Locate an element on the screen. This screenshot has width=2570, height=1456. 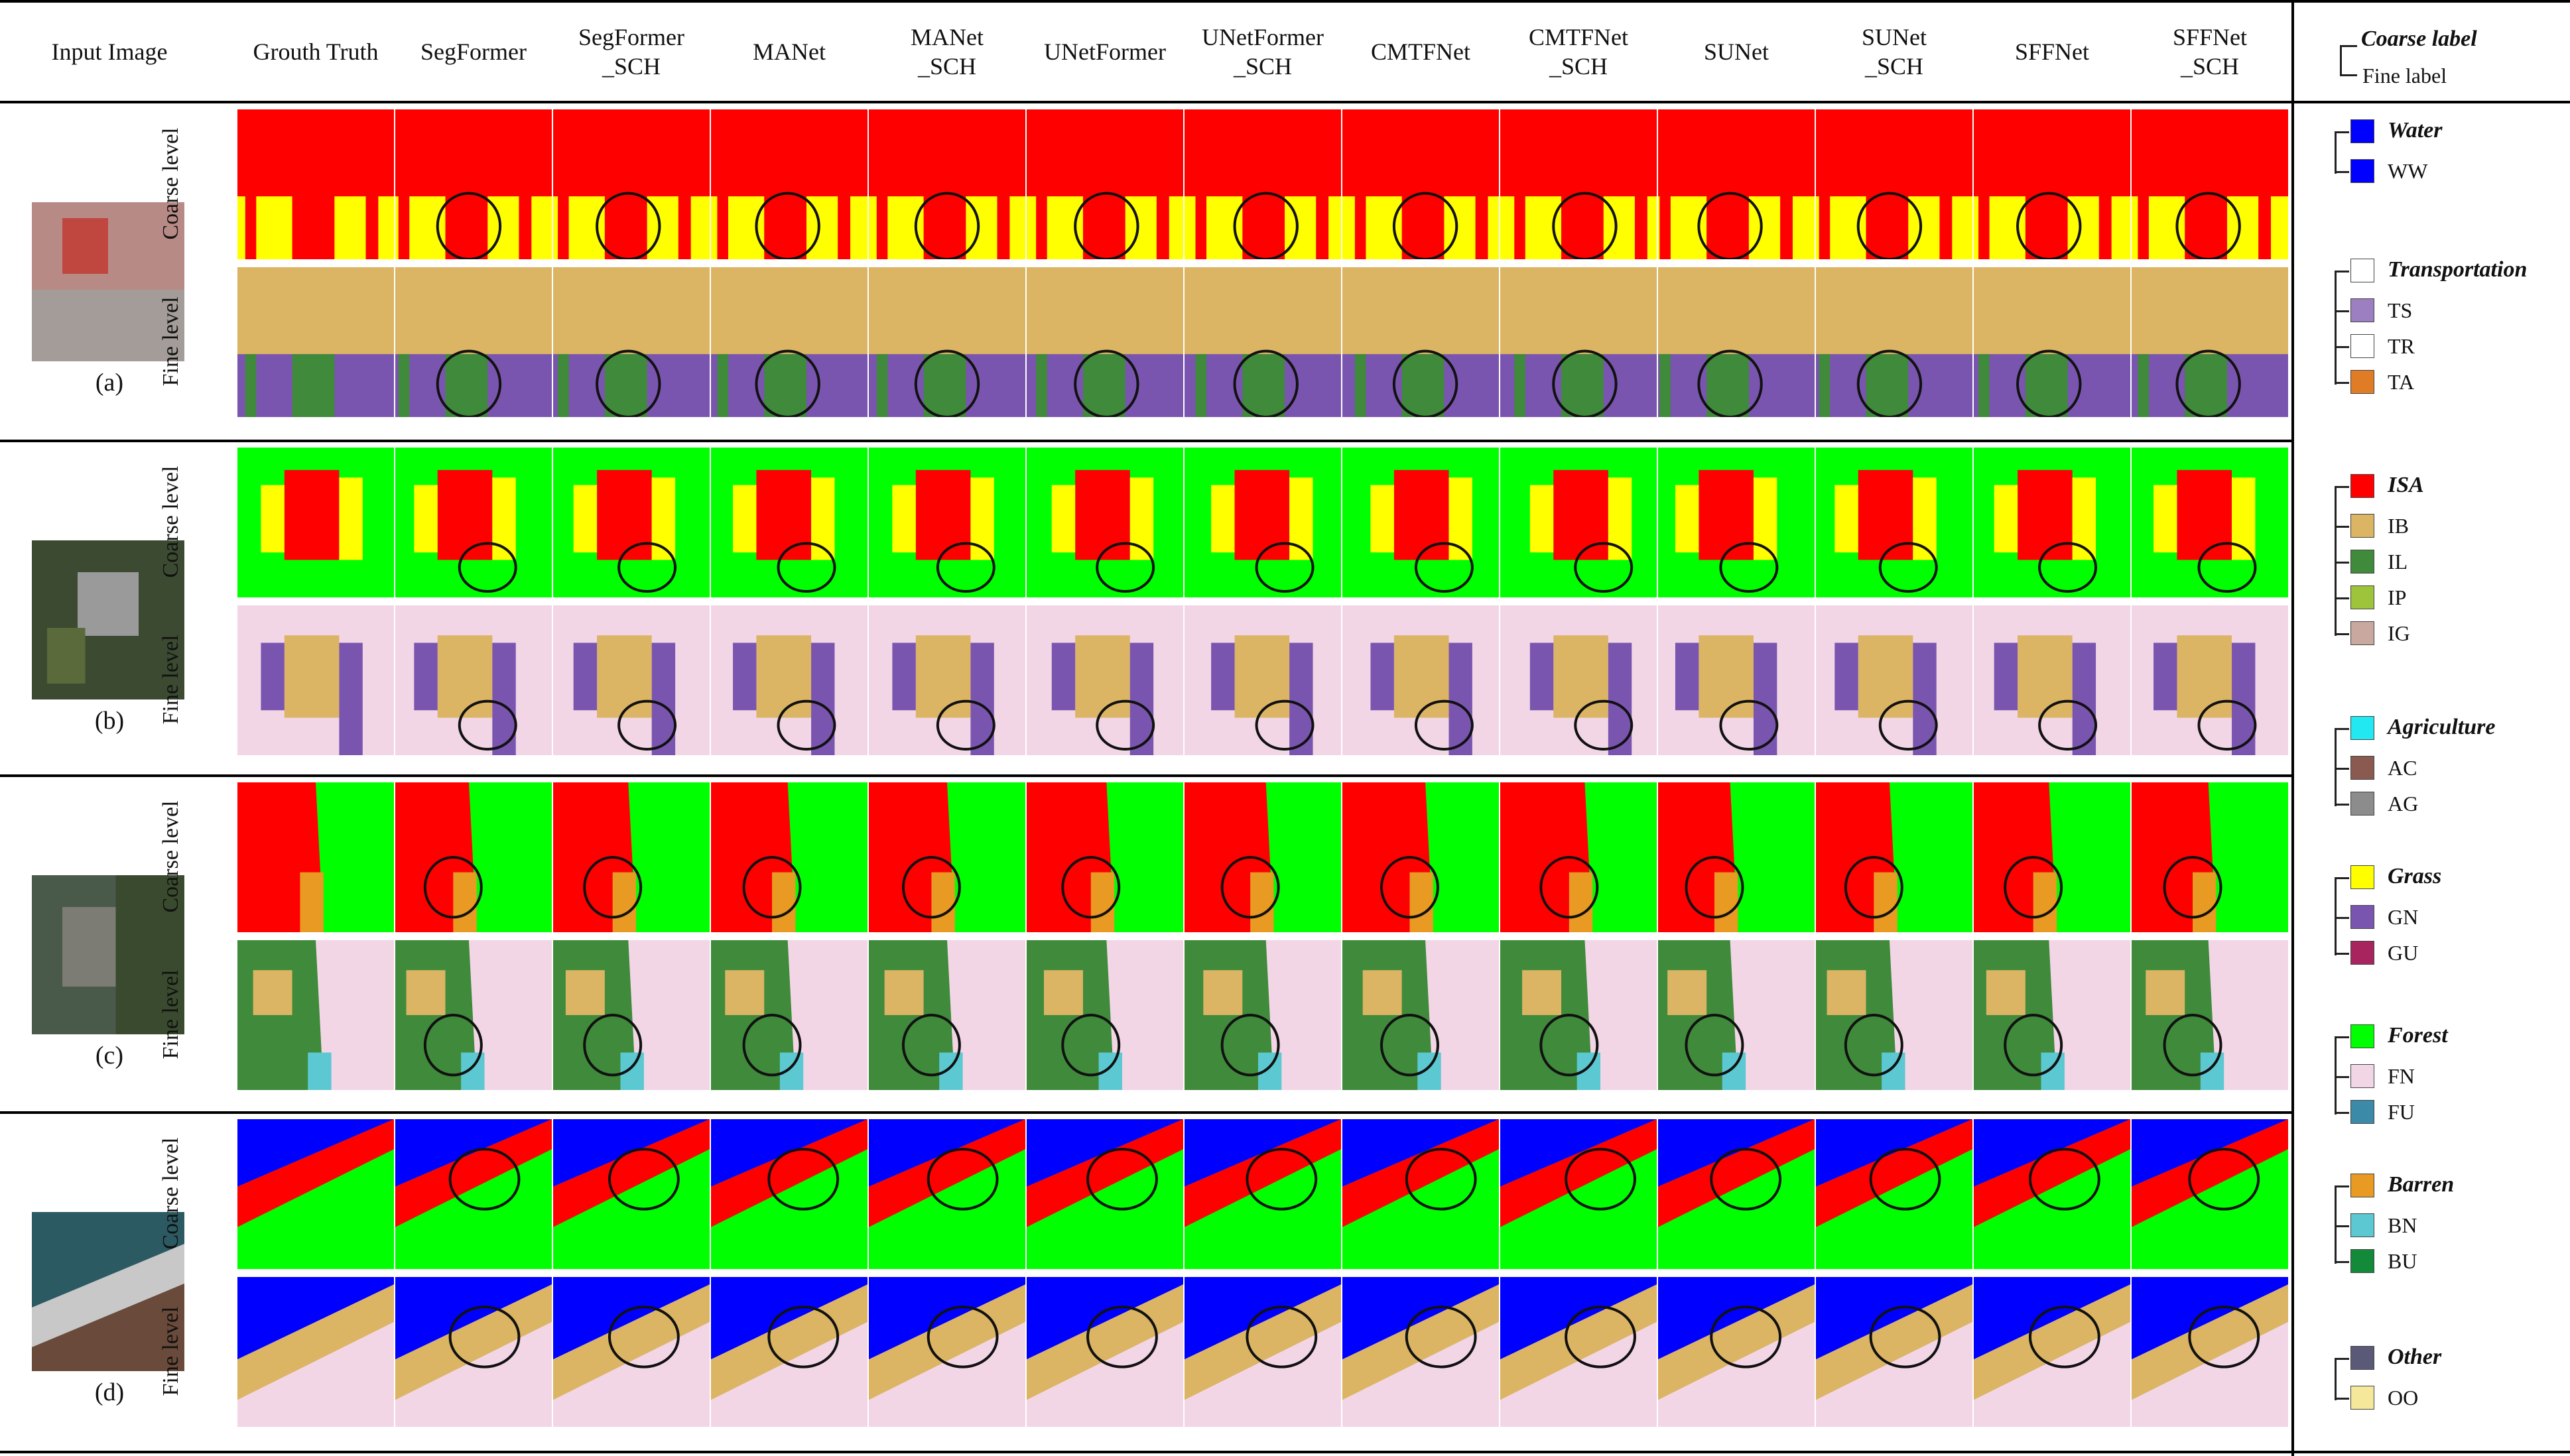
seg-map-r1-c5-fine is located at coordinates (1105, 680).